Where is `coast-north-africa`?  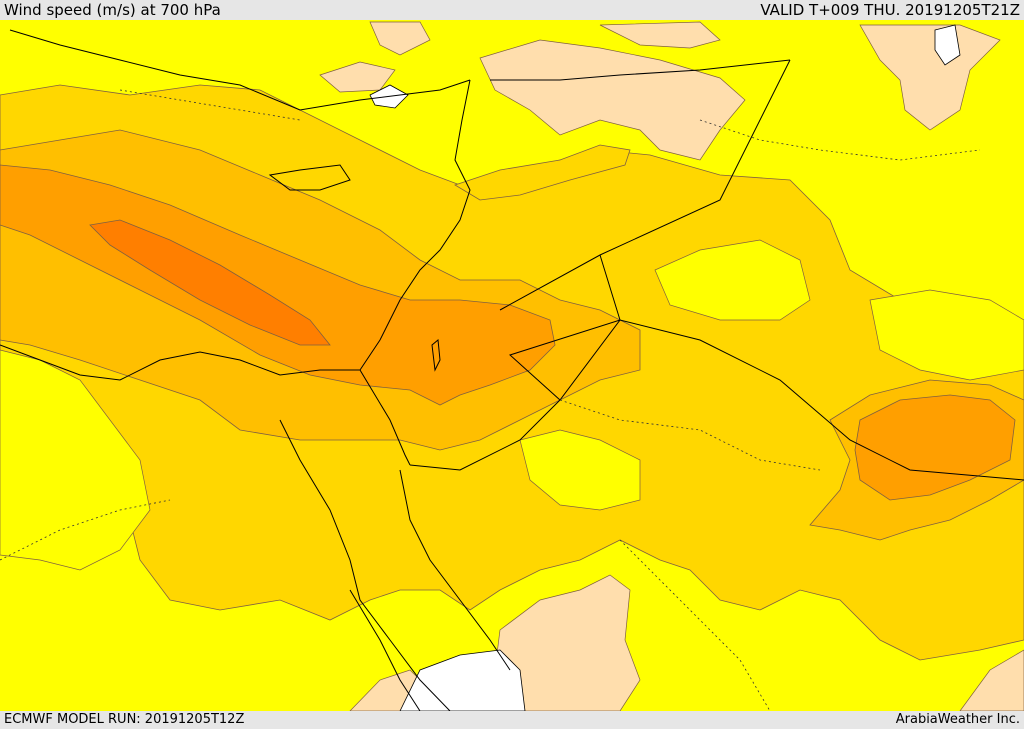
coast-north-africa is located at coordinates (180, 362).